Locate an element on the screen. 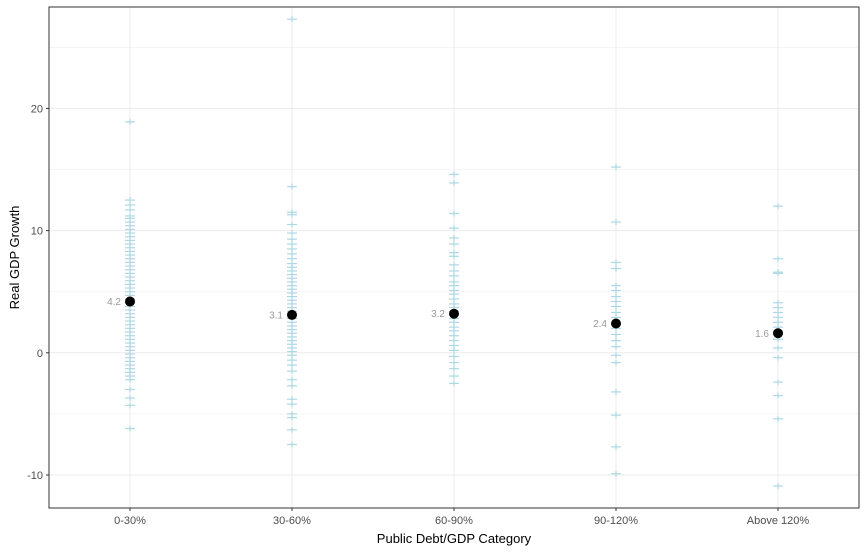 The height and width of the screenshot is (553, 866). y-axis-title: Real GDP Growth is located at coordinates (14, 258).